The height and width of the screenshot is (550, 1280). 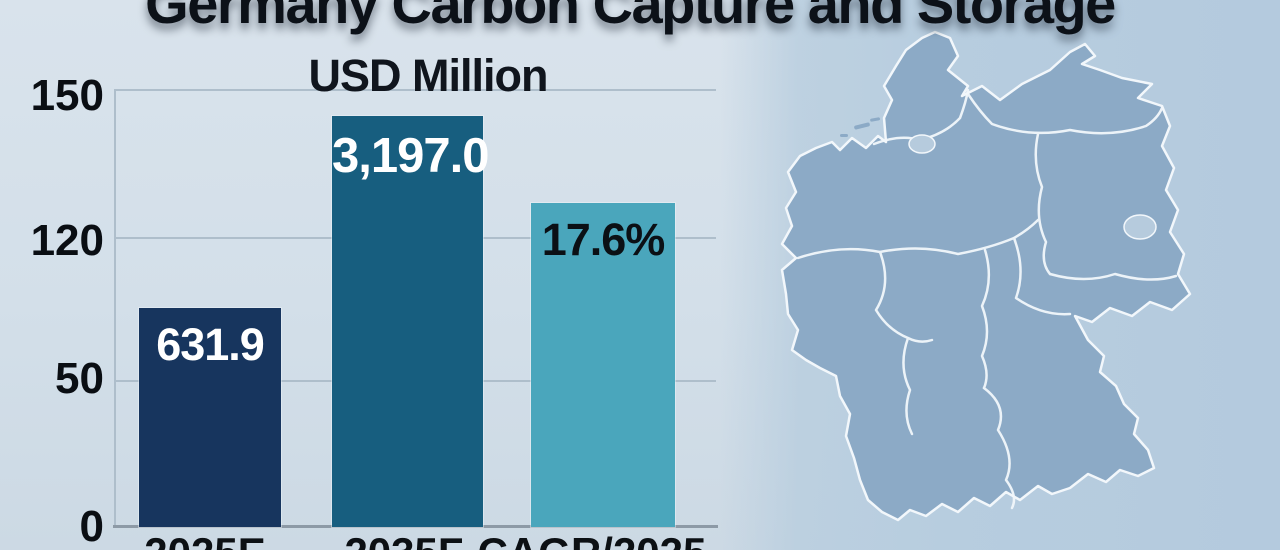 I want to click on y-tick-150: 150, so click(x=67, y=95).